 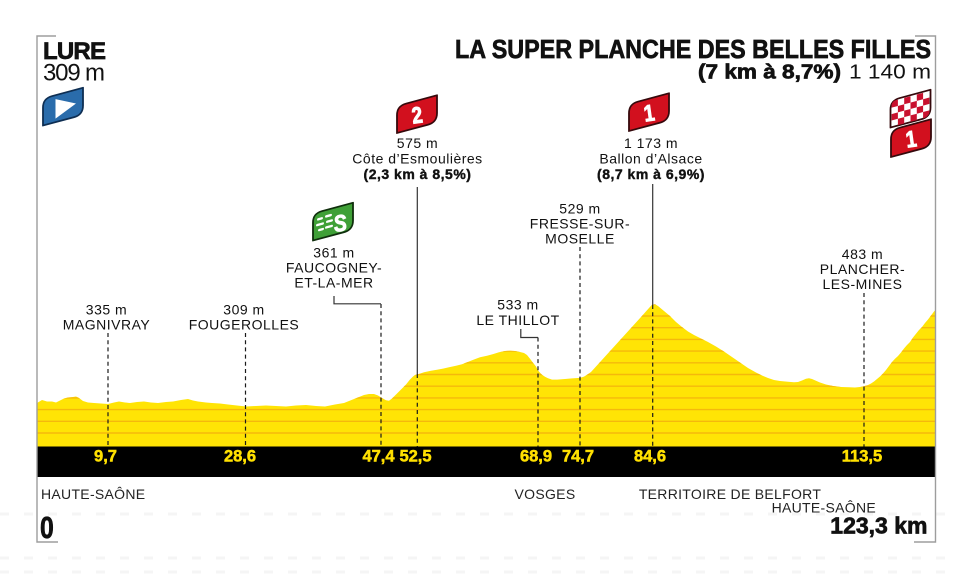 What do you see at coordinates (47, 527) in the screenshot?
I see `svg-text: 0` at bounding box center [47, 527].